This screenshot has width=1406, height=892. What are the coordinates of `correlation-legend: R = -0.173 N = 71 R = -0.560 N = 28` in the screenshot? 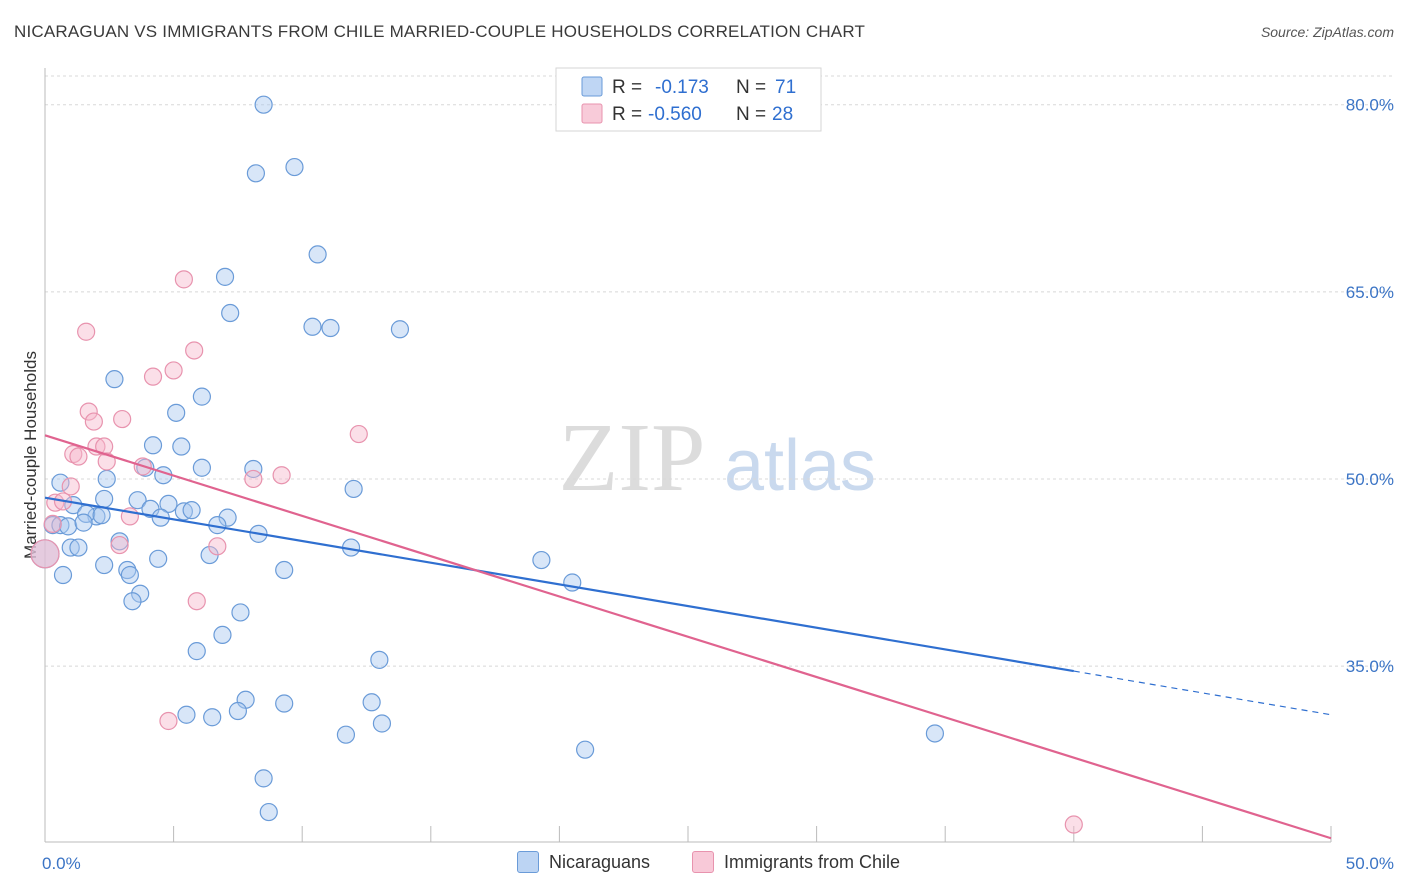 It's located at (688, 99).